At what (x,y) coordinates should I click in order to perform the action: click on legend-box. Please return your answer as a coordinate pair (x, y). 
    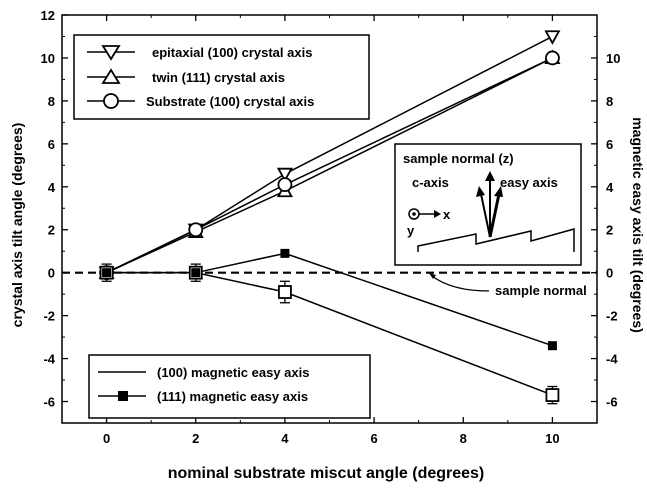
    Looking at the image, I should click on (229, 386).